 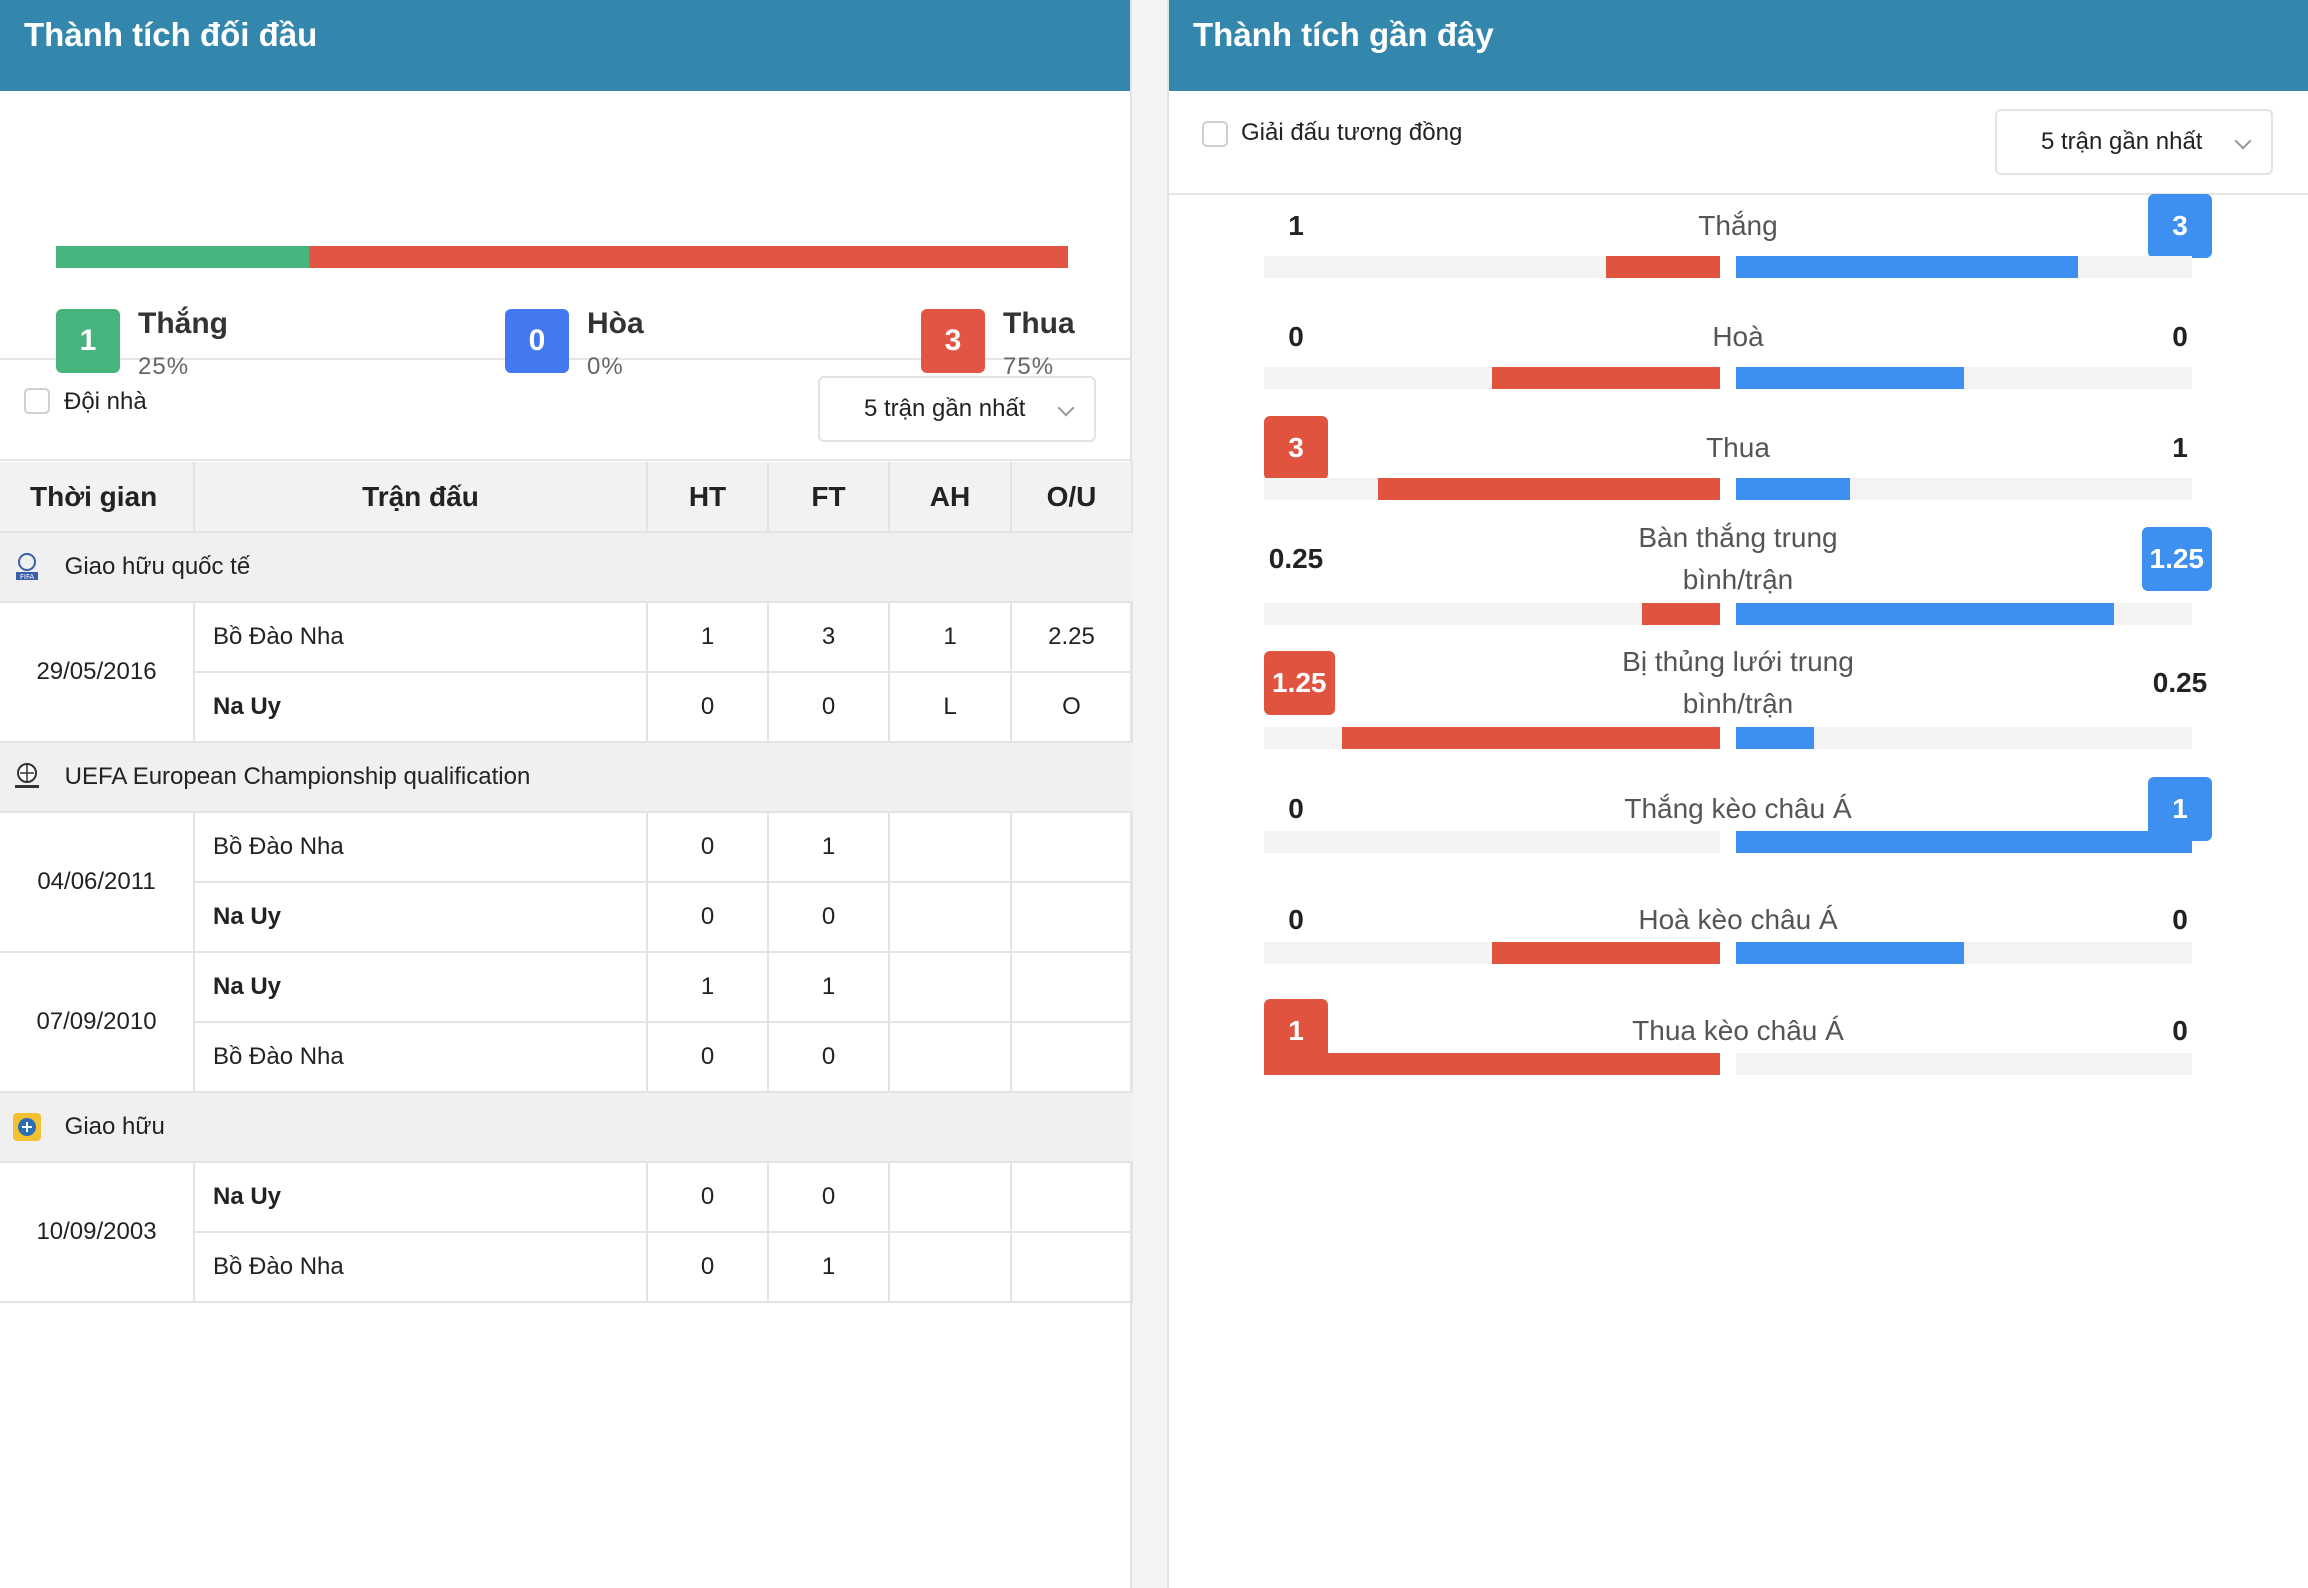 What do you see at coordinates (1738, 1069) in the screenshot?
I see `recent-stat-row: 1 0 Thua kèo châu Á` at bounding box center [1738, 1069].